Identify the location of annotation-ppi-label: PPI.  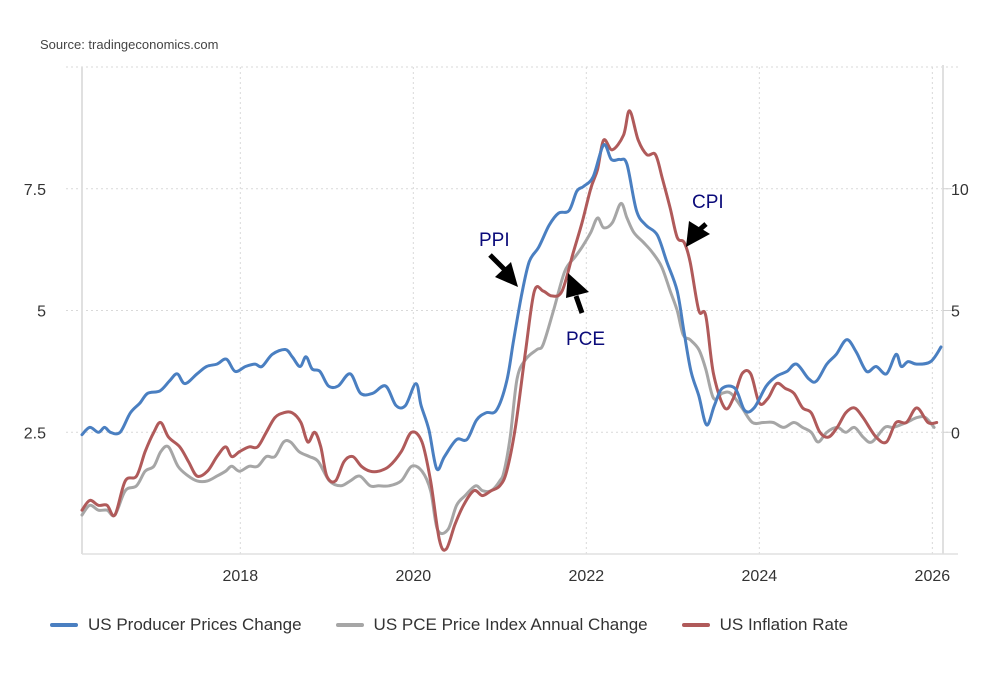
(494, 240).